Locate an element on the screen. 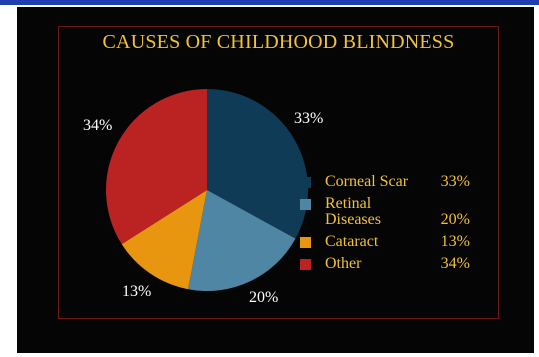 This screenshot has height=357, width=539. slice-label-retinal-diseases: 20% is located at coordinates (264, 297).